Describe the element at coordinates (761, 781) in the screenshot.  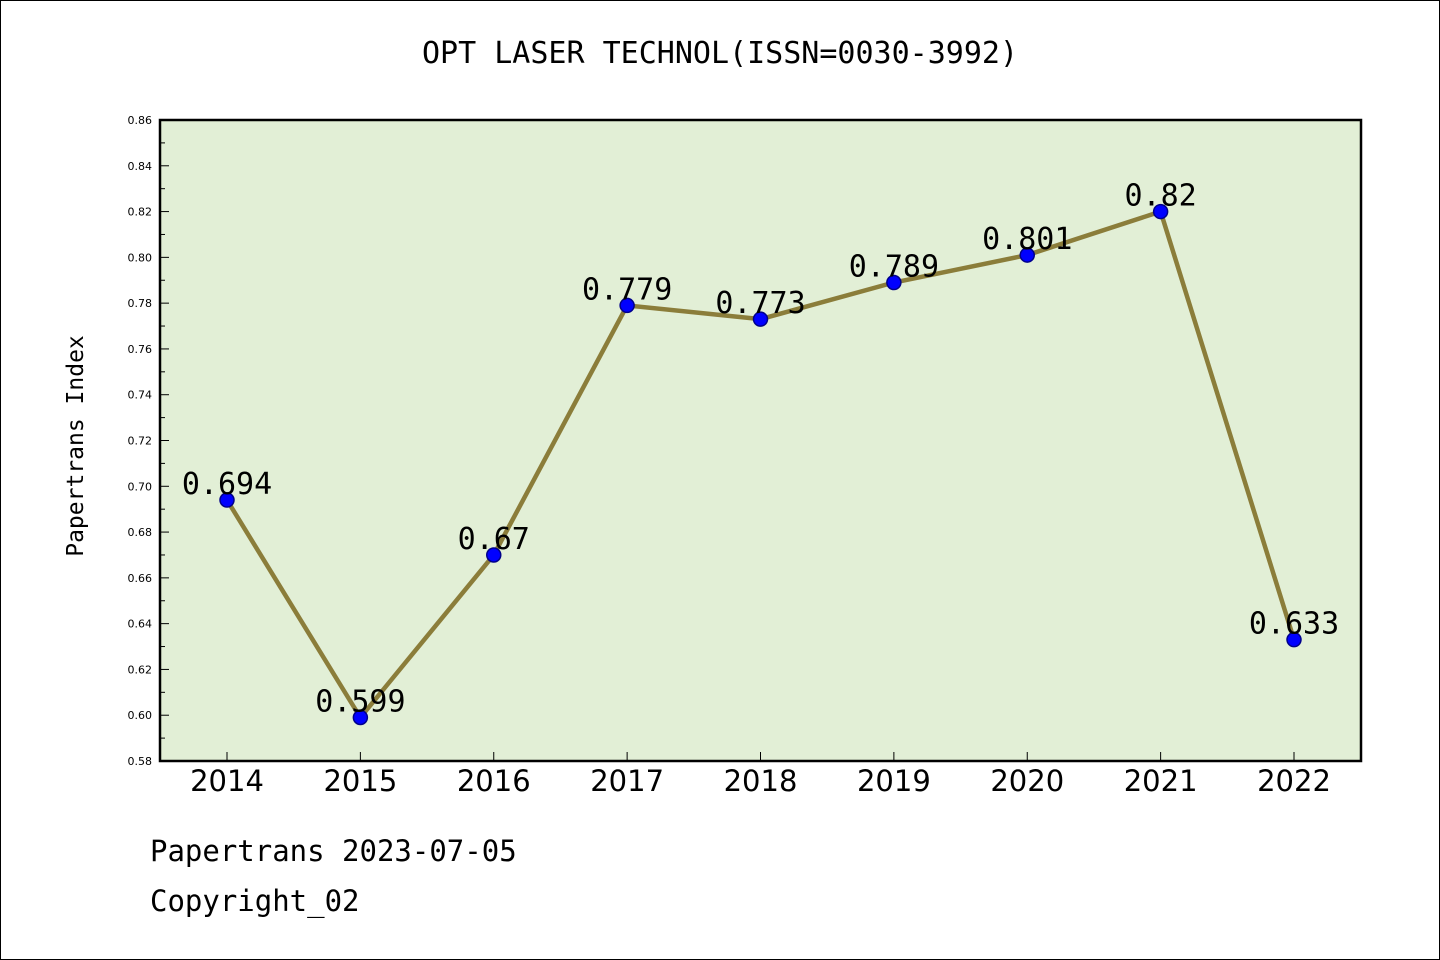
I see `x-tick-label: 2018` at that location.